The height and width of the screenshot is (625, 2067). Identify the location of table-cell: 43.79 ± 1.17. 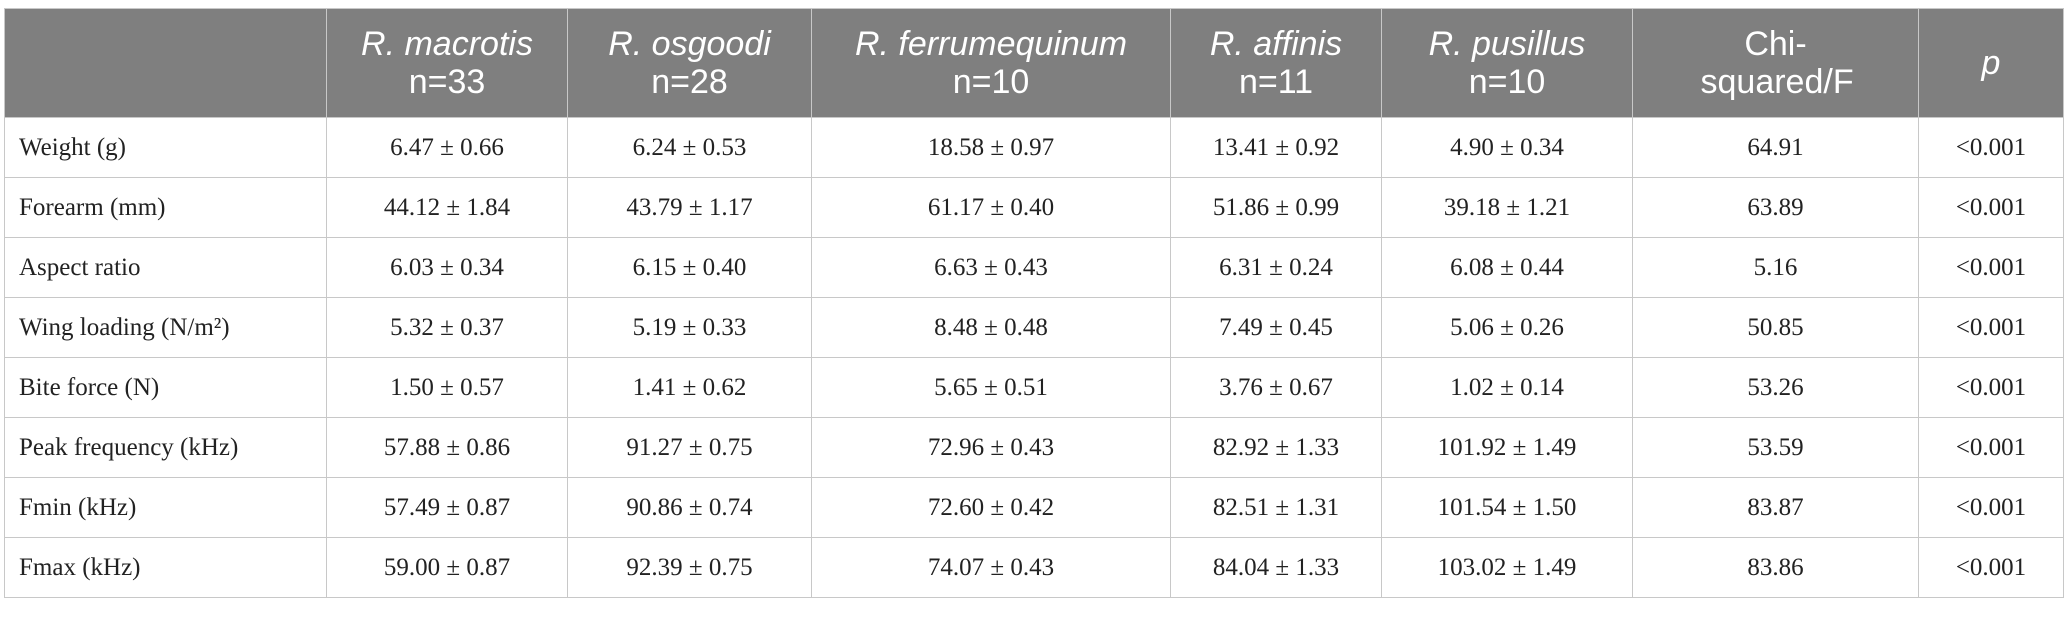
(689, 207).